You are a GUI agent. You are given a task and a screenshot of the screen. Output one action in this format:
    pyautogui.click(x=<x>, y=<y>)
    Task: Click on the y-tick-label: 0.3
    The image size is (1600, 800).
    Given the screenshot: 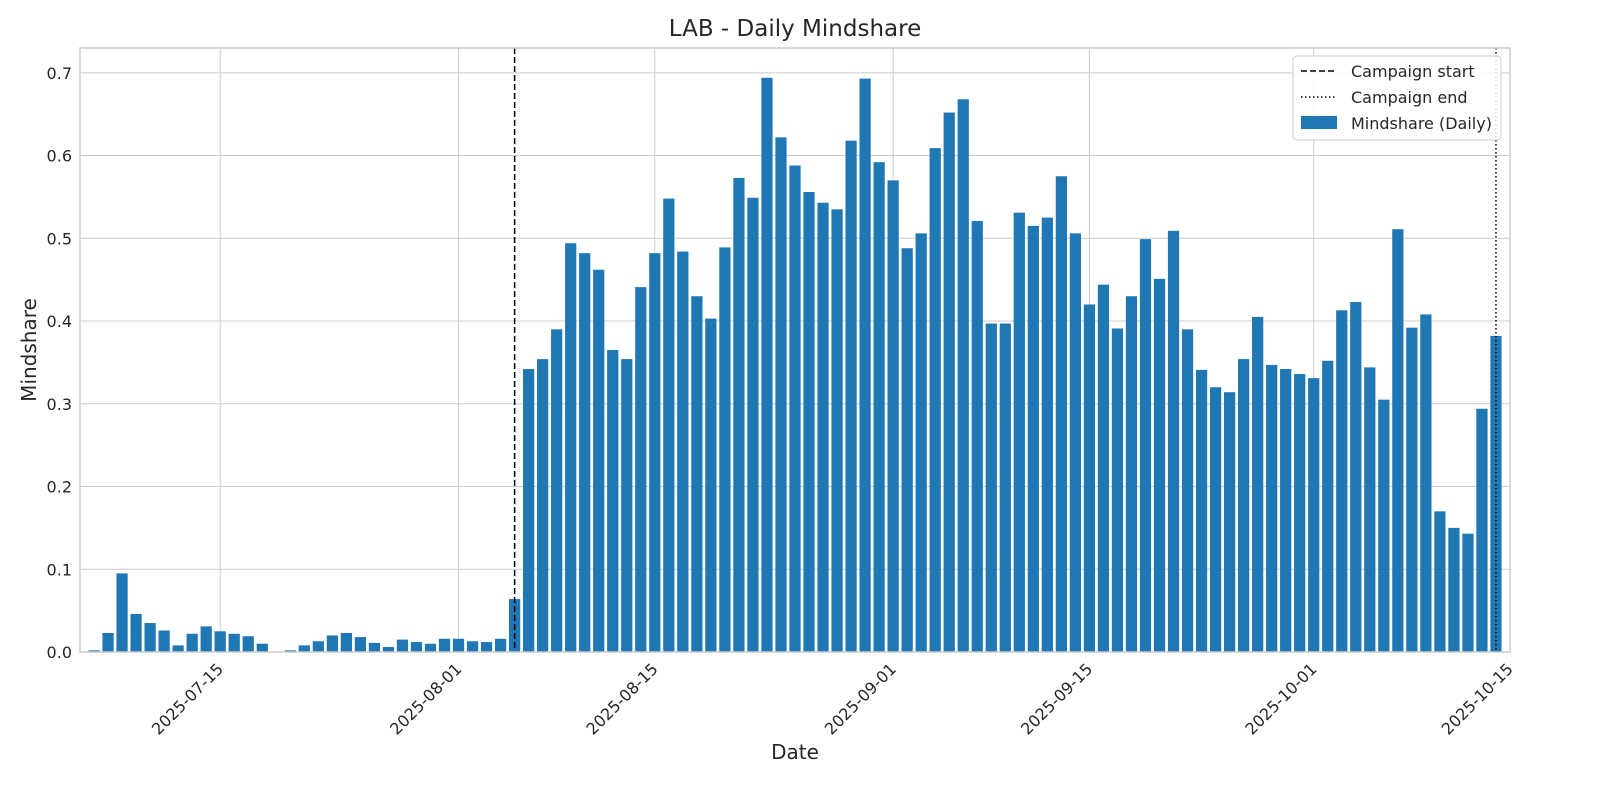 What is the action you would take?
    pyautogui.click(x=59, y=404)
    